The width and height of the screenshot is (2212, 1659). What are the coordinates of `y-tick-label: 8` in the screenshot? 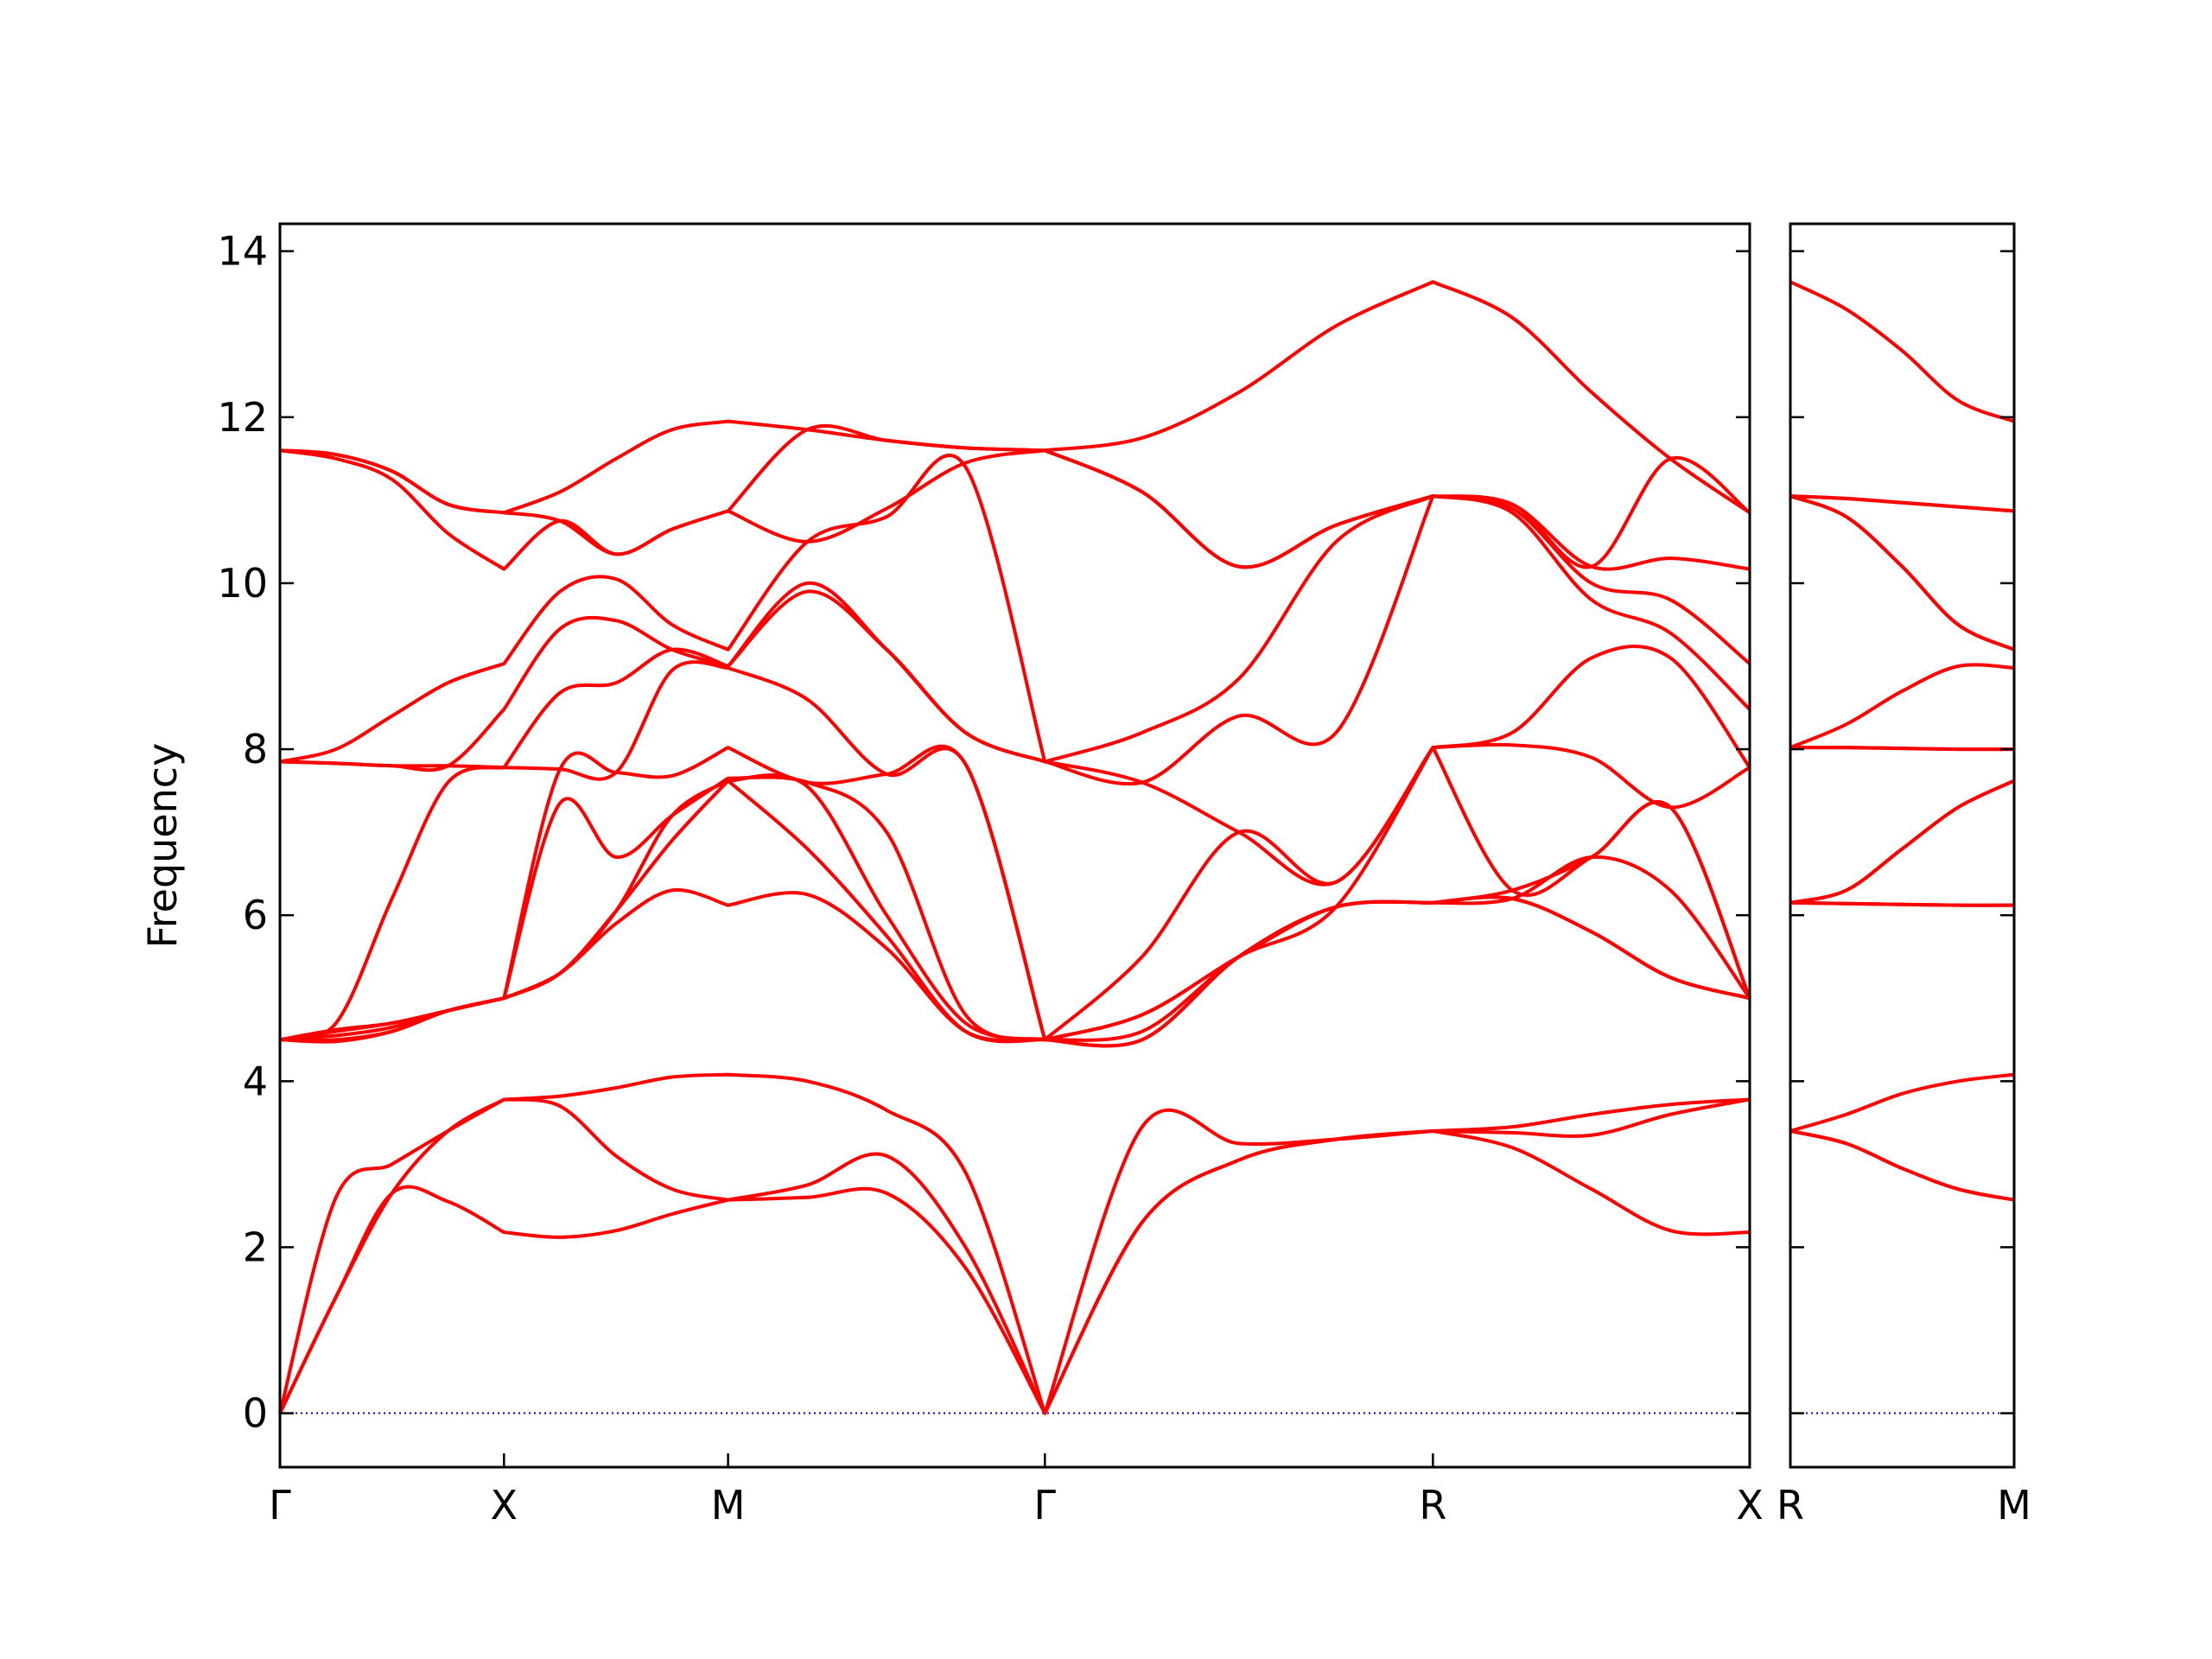 It's located at (255, 749).